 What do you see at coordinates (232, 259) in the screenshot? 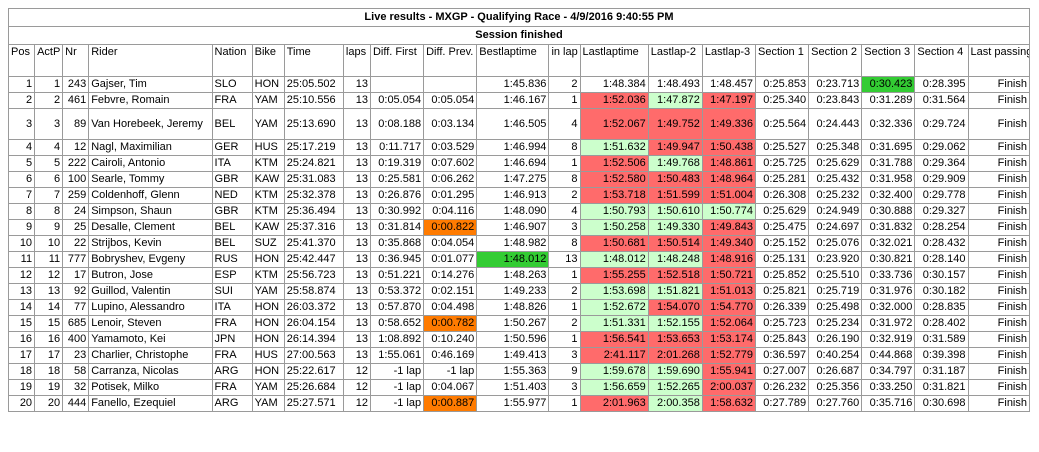
I see `cell-nation: RUS` at bounding box center [232, 259].